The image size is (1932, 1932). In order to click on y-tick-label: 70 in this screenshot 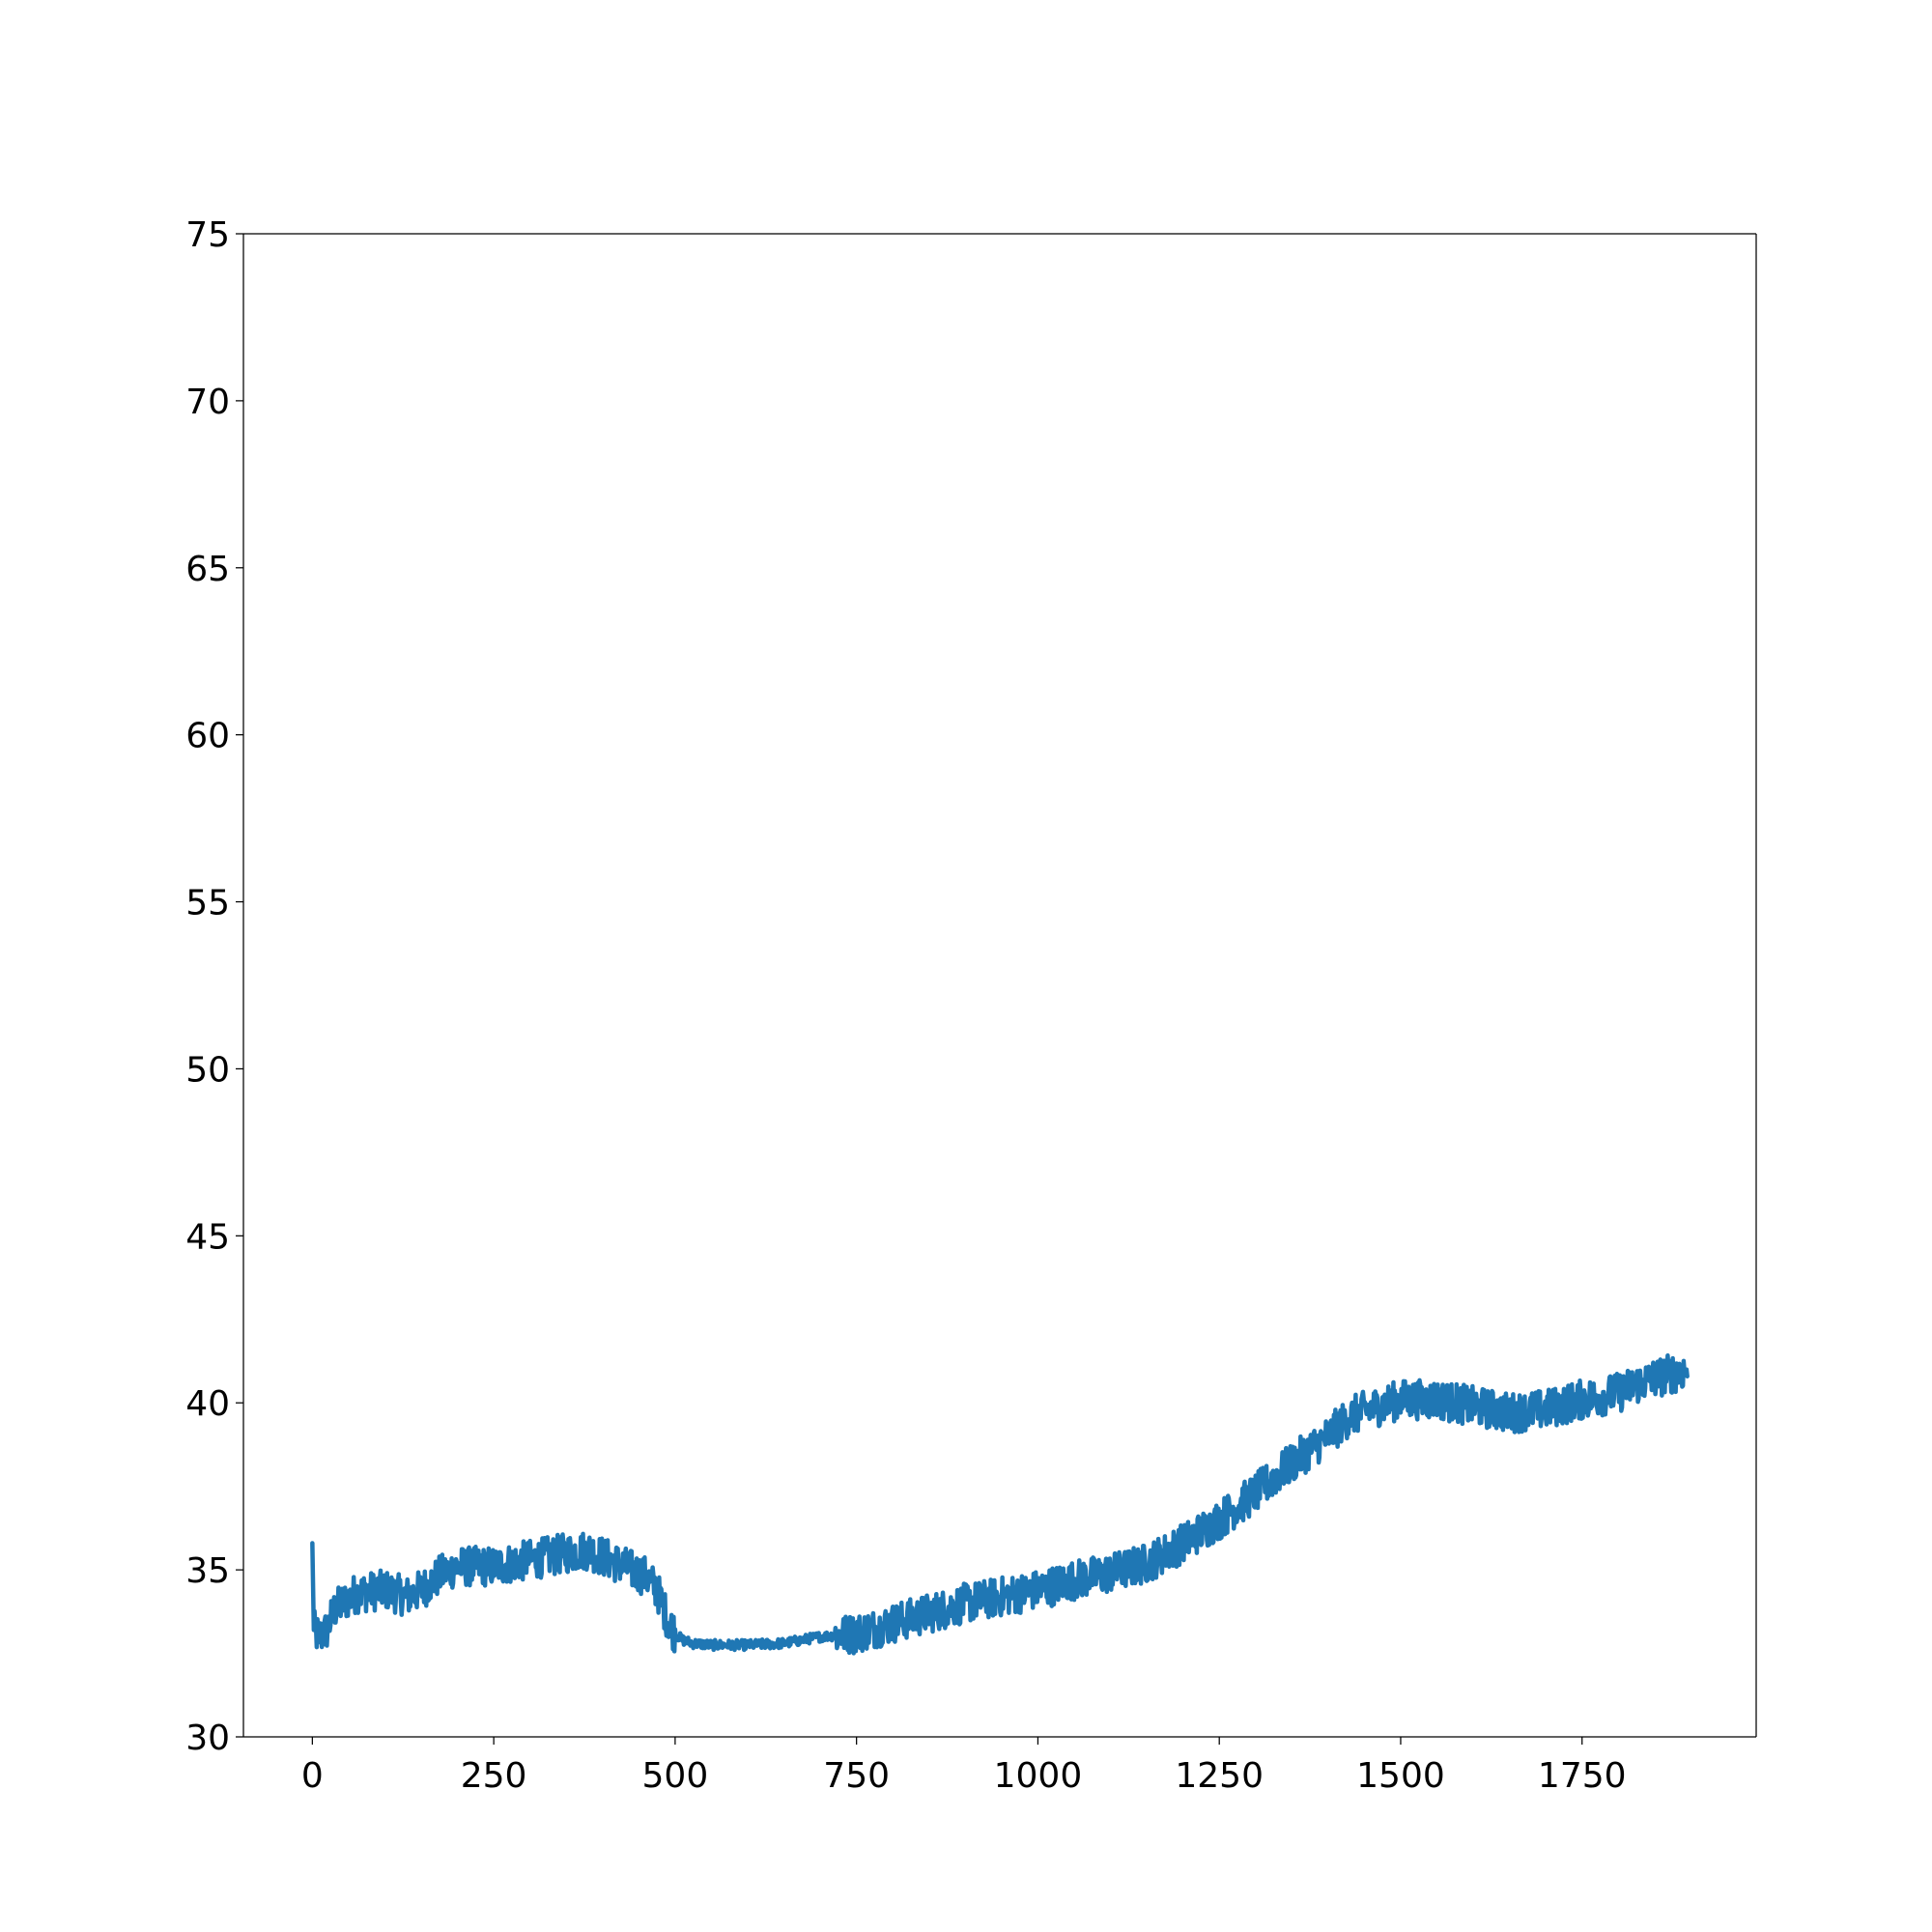, I will do `click(207, 402)`.